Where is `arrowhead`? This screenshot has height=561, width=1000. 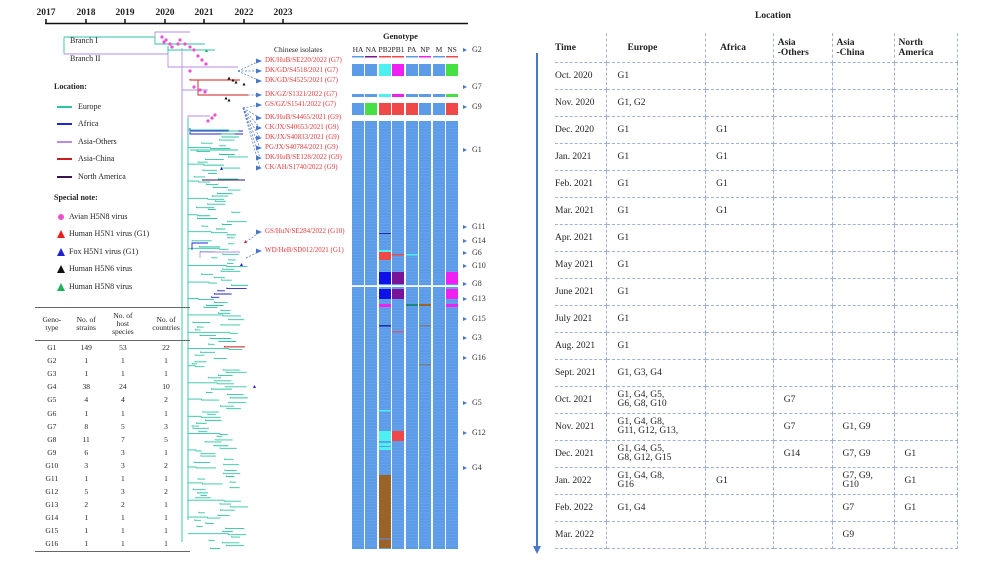 arrowhead is located at coordinates (259, 138).